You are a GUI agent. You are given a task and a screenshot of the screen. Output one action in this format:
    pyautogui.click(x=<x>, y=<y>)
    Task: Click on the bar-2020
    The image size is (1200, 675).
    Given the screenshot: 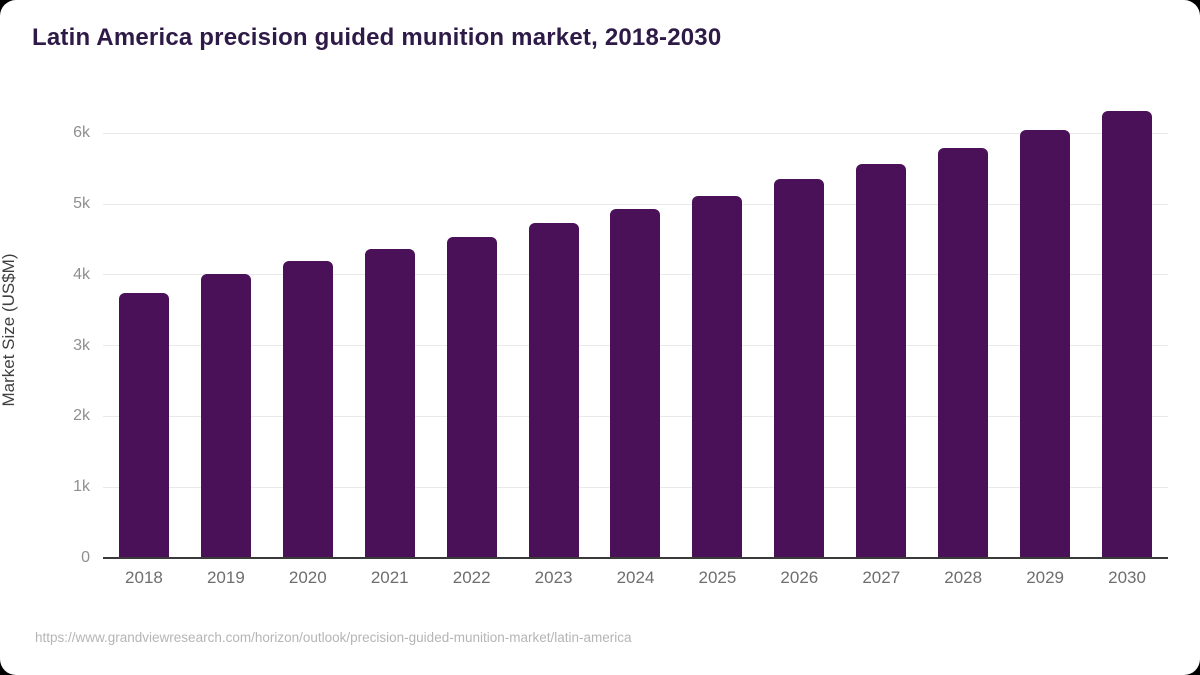 What is the action you would take?
    pyautogui.click(x=307, y=409)
    